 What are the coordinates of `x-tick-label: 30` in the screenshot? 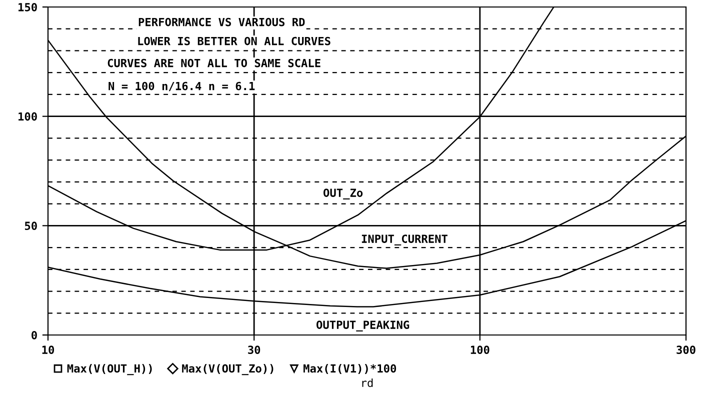 It's located at (254, 350).